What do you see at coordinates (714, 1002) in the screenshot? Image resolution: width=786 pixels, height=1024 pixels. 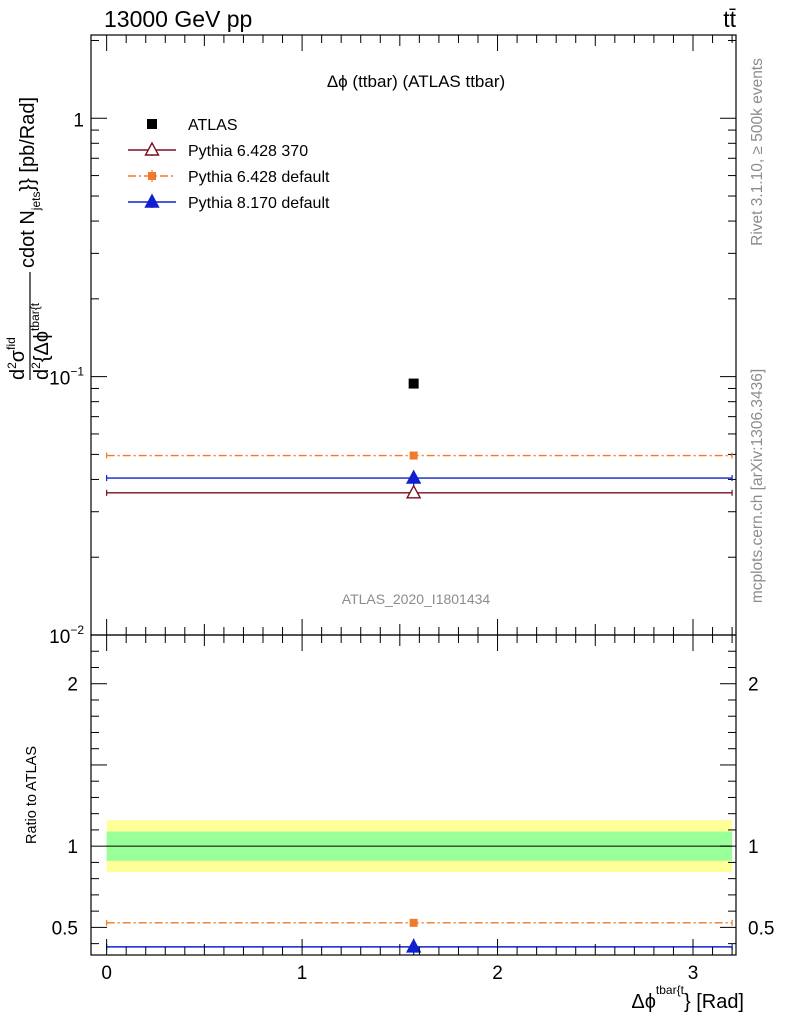 I see `xlabel-post: } [Rad]` at bounding box center [714, 1002].